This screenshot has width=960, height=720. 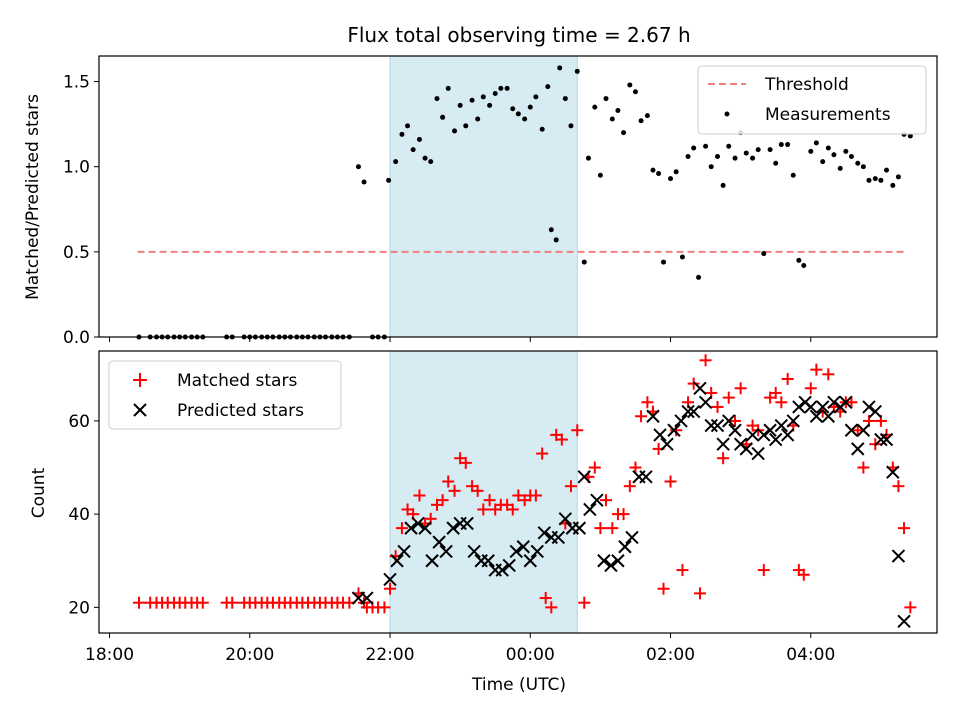 I want to click on legend-predicted-swatch, so click(x=140, y=410).